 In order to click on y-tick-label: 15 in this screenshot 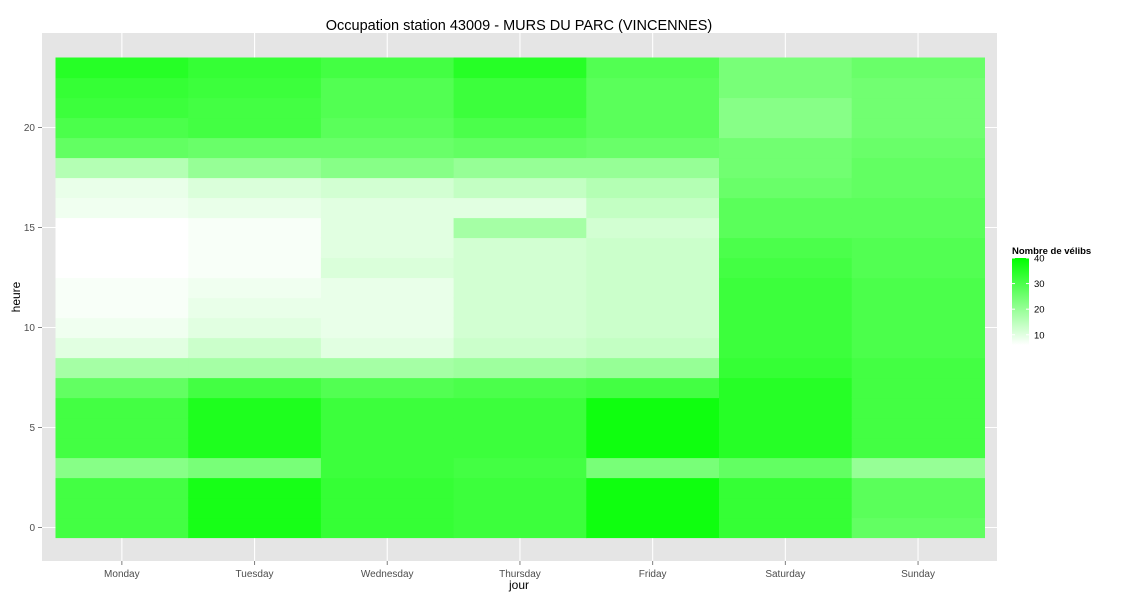, I will do `click(30, 228)`.